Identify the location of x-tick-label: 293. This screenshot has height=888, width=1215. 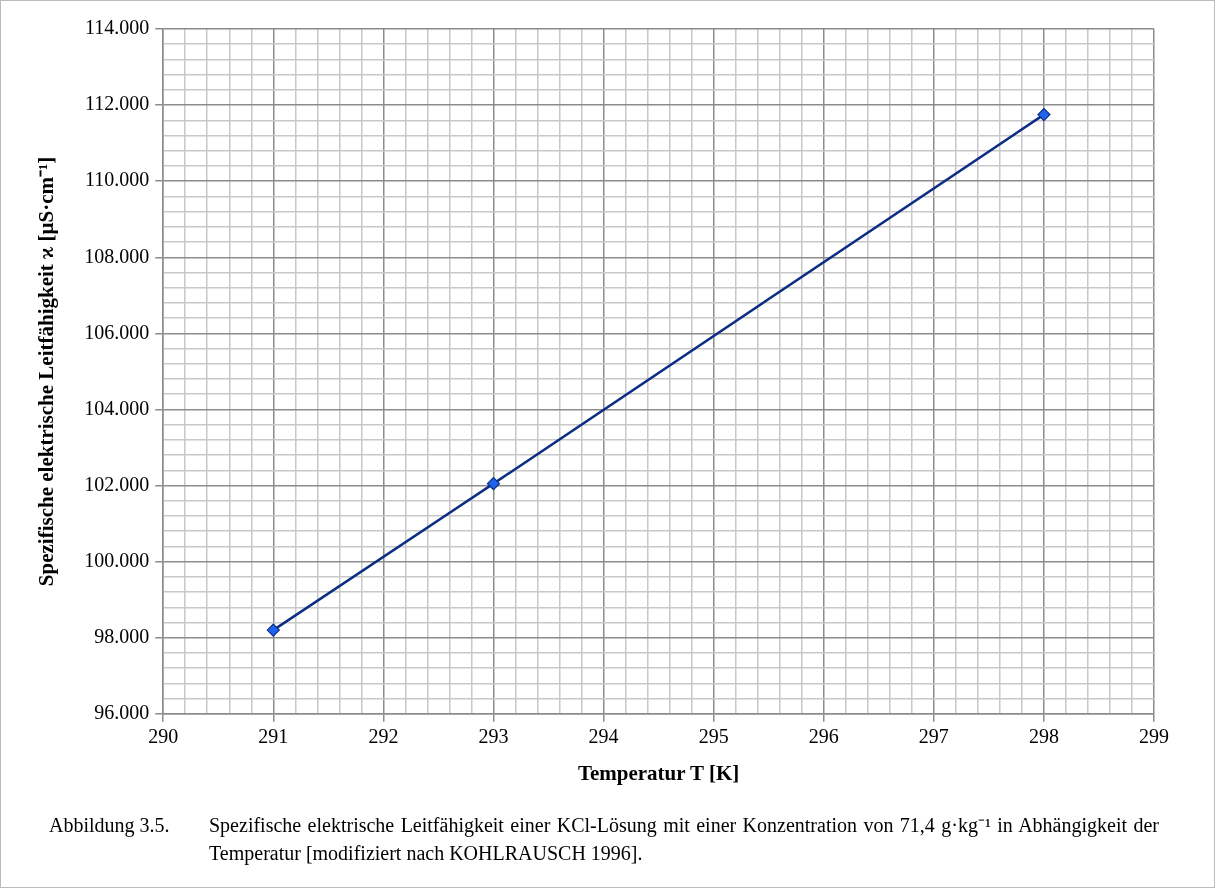
(493, 736).